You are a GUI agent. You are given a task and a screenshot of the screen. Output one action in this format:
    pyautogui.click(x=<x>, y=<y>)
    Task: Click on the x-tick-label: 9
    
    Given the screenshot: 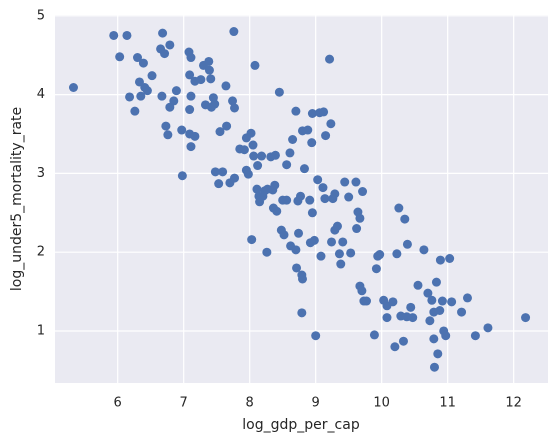 What is the action you would take?
    pyautogui.click(x=316, y=403)
    